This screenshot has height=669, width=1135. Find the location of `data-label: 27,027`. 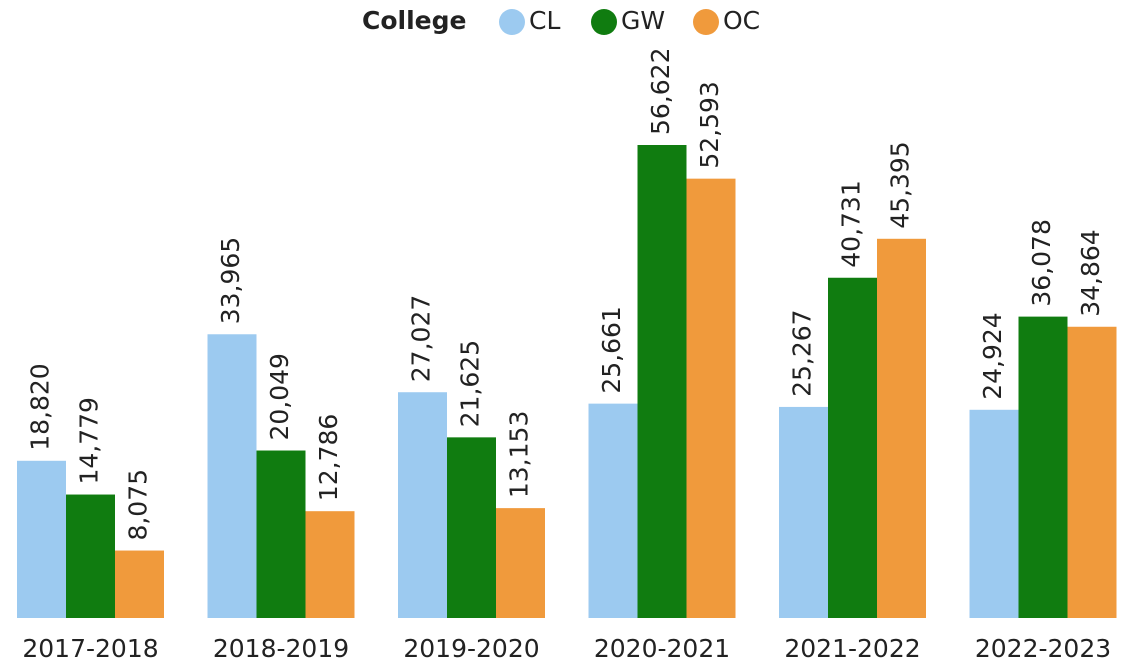

data-label: 27,027 is located at coordinates (421, 338).